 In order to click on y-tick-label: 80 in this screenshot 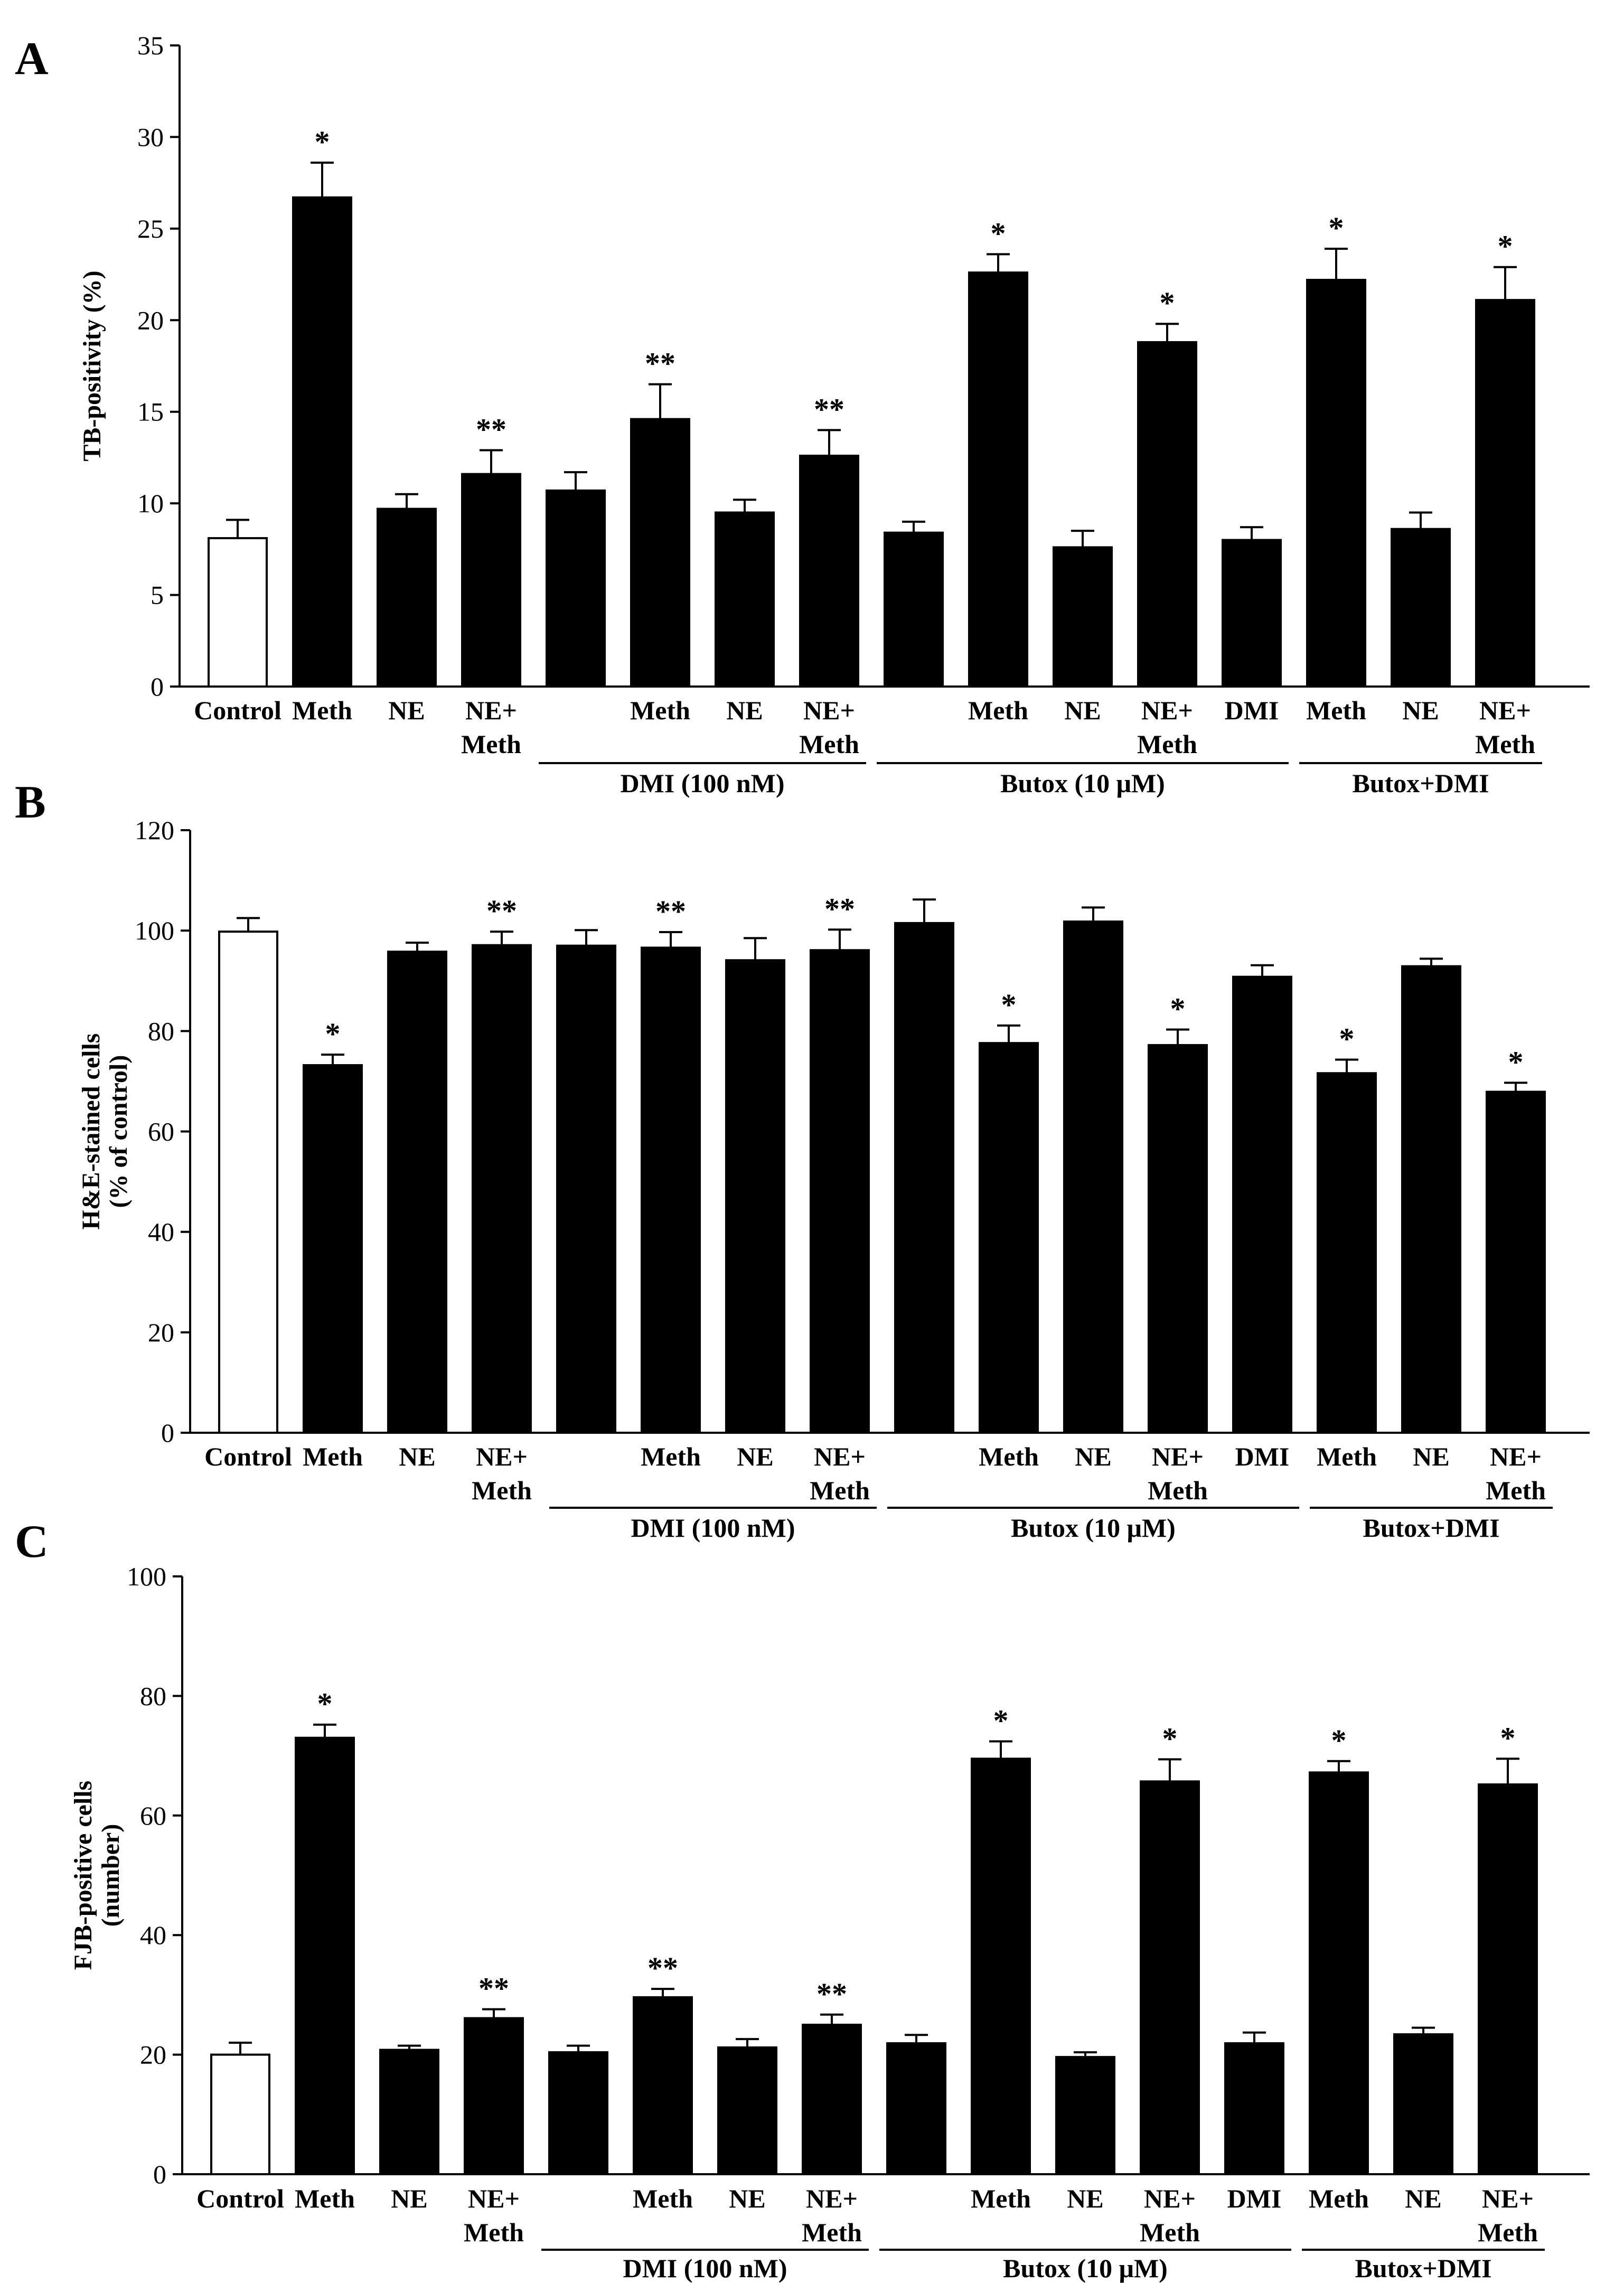, I will do `click(161, 1031)`.